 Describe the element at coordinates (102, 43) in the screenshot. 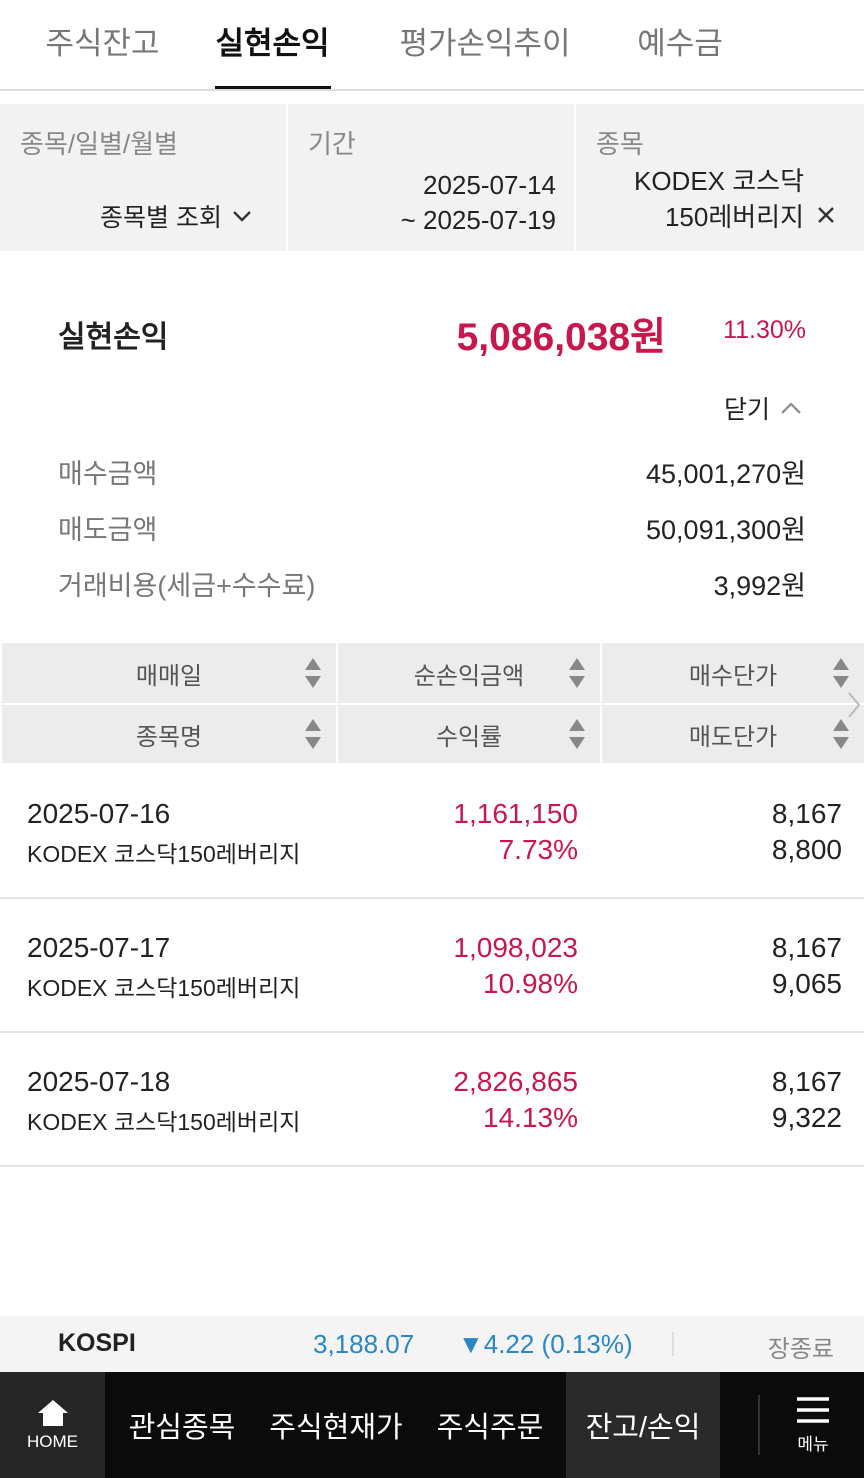

I see `tab: 주식잔고` at that location.